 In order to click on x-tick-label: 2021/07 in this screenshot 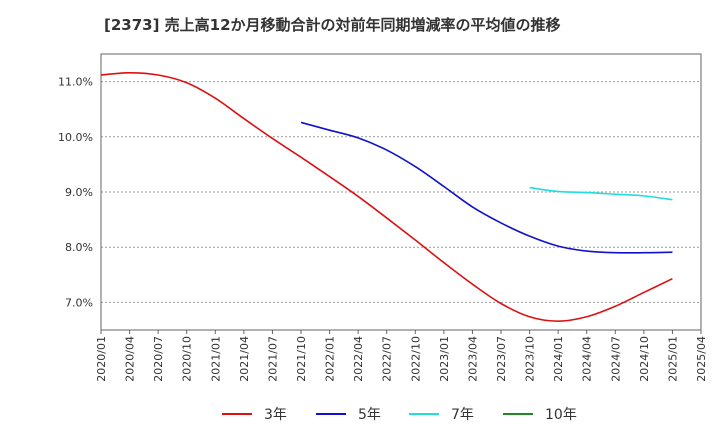, I will do `click(272, 359)`.